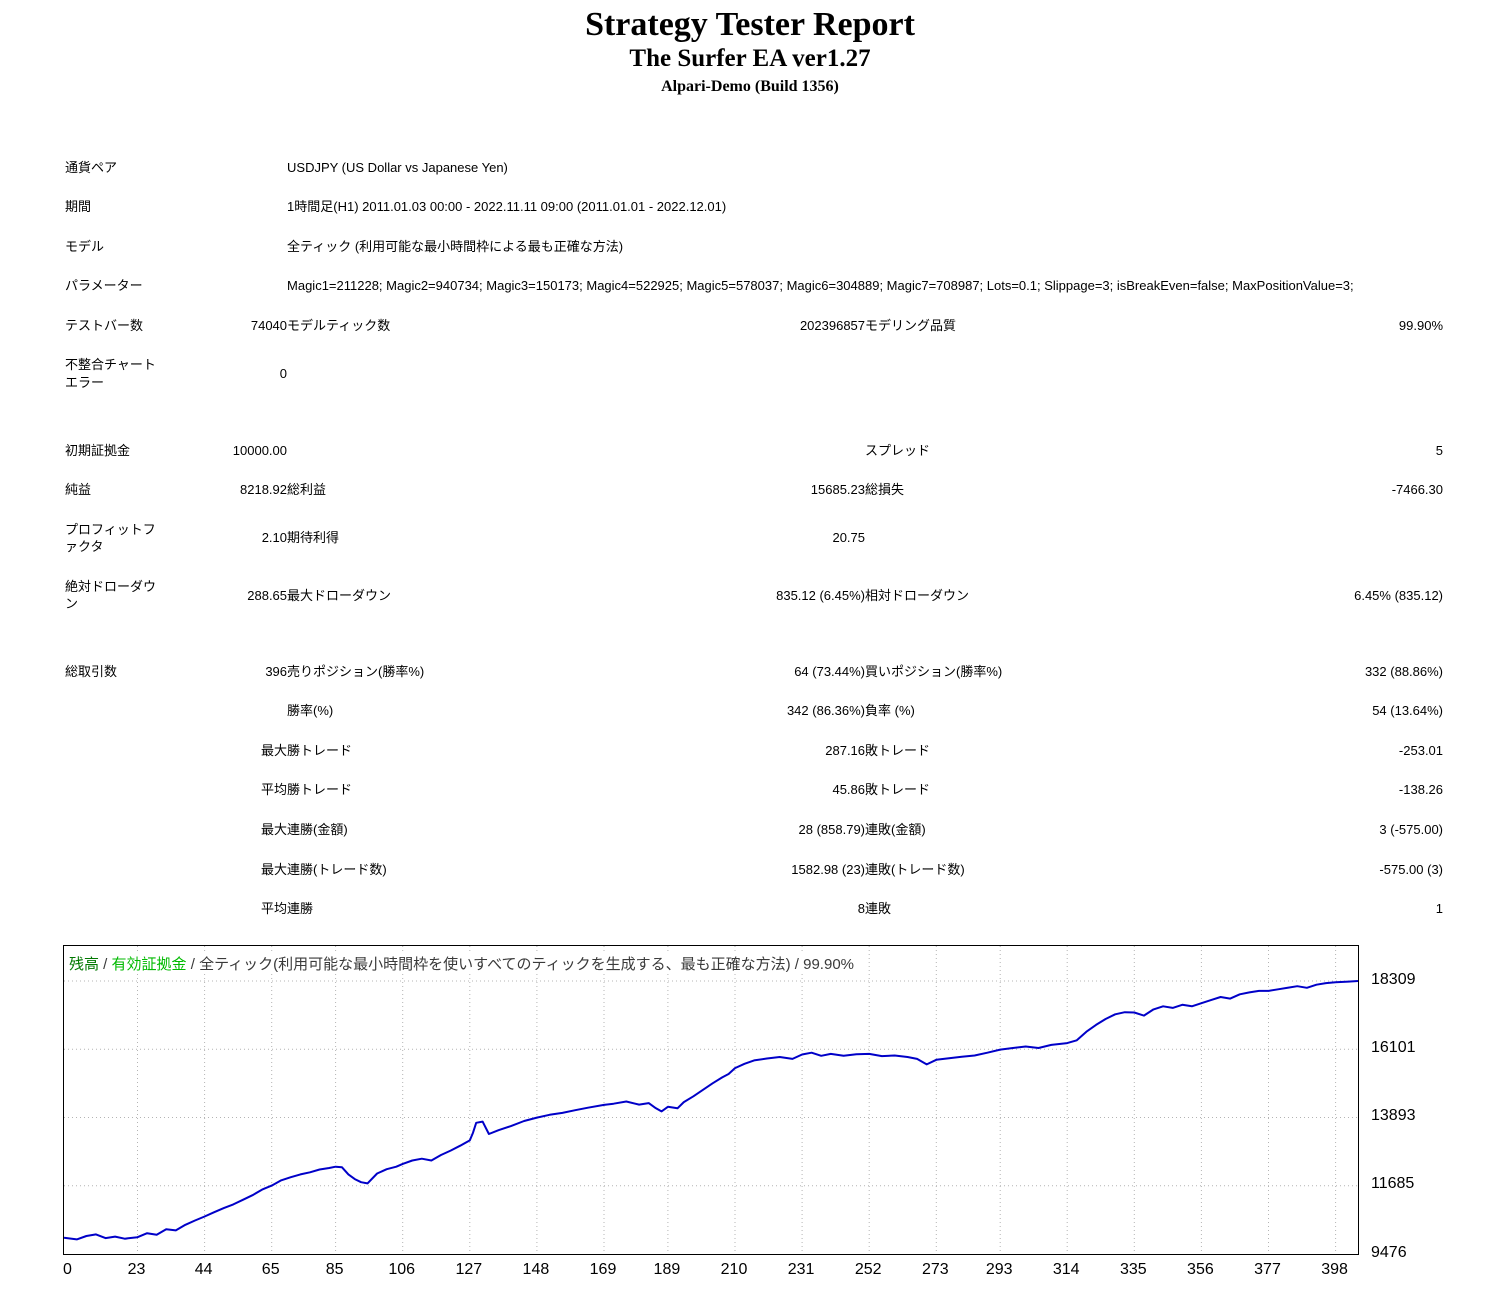  Describe the element at coordinates (1200, 1269) in the screenshot. I see `x-axis-label: 356` at that location.